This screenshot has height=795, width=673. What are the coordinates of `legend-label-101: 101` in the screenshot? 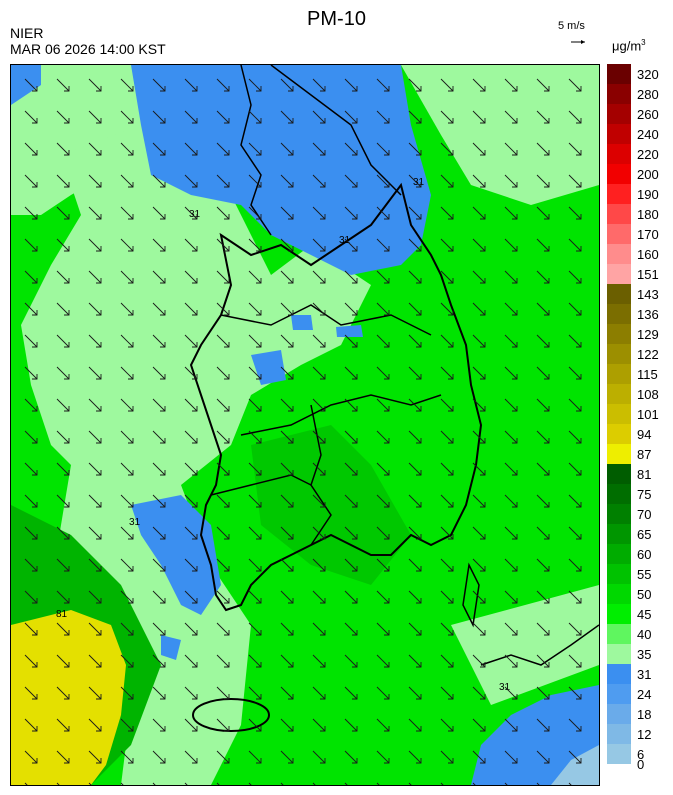 It's located at (648, 414).